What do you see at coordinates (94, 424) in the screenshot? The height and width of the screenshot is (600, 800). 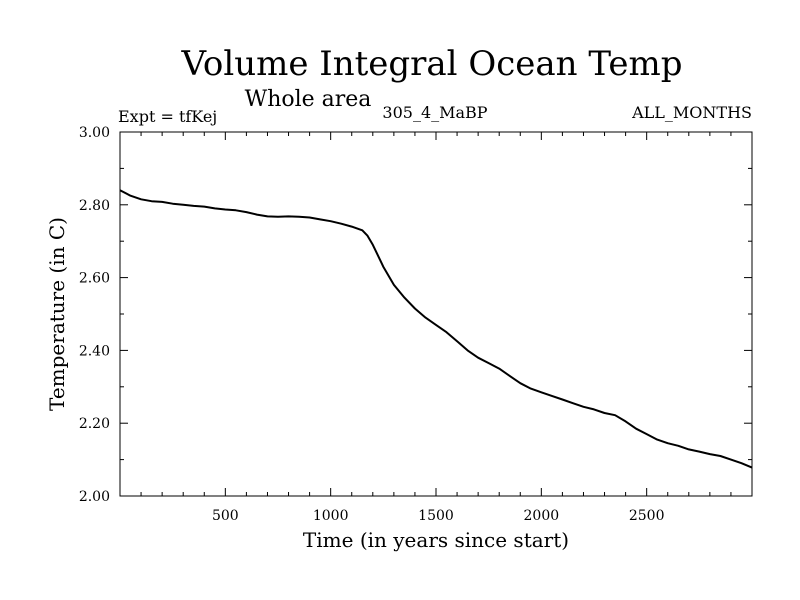 I see `y-tick-label: 2.20` at bounding box center [94, 424].